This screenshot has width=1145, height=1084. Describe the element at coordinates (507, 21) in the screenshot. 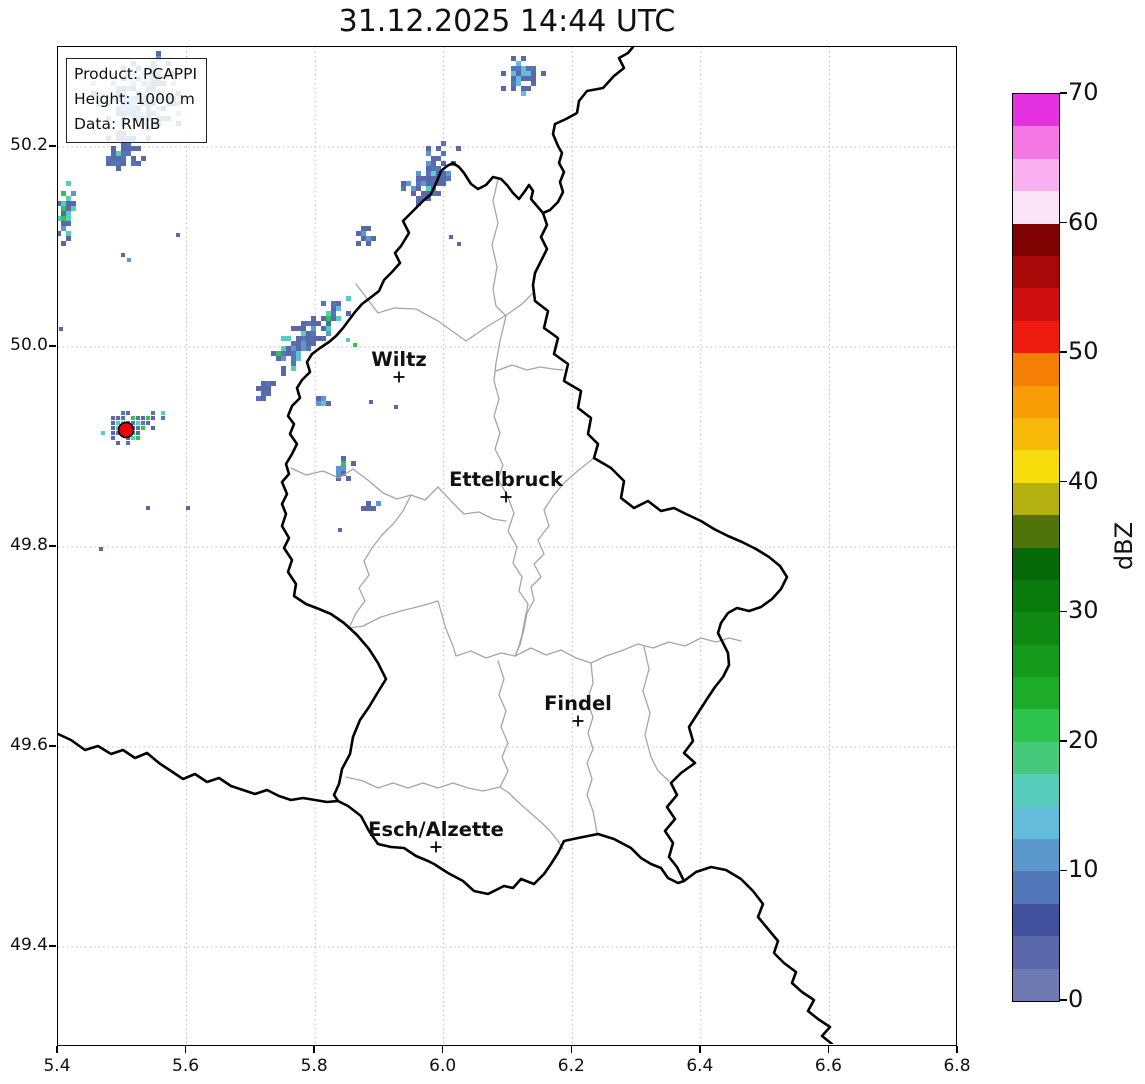

I see `page-title: 31.12.2025 14:44 UTC` at that location.